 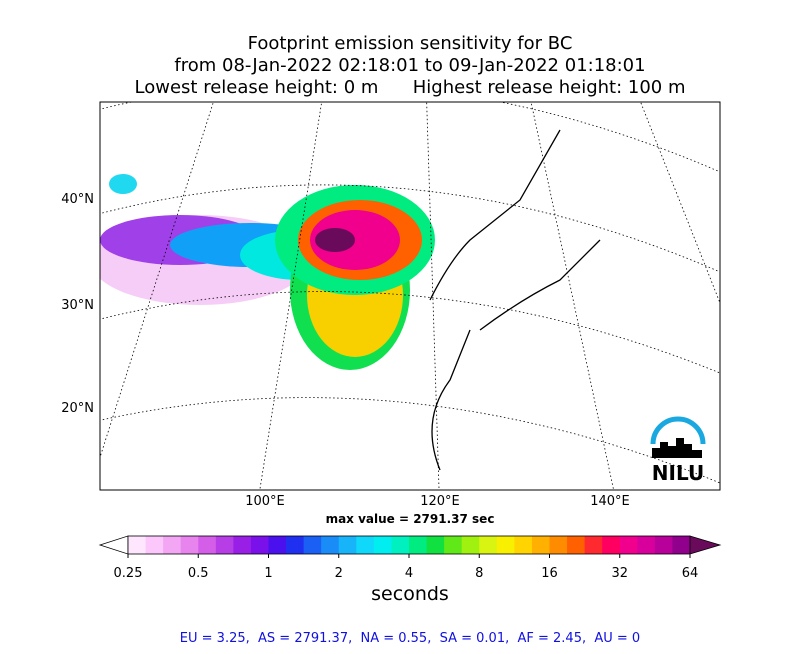 I want to click on title-line: Footprint emission sensitivity for BC, so click(x=410, y=43).